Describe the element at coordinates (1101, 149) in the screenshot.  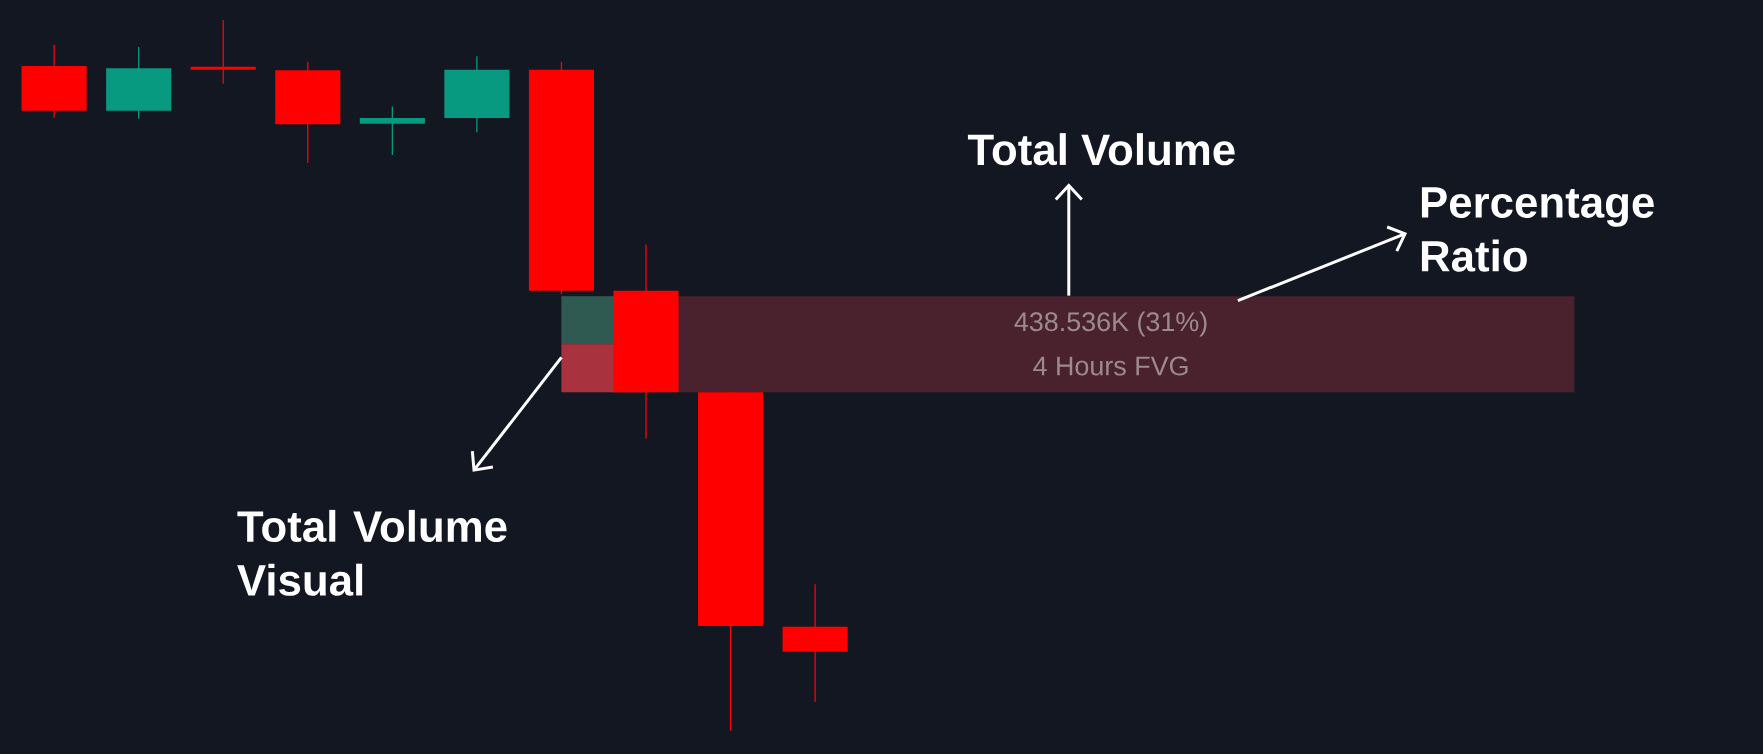
I see `text: Total Volume` at that location.